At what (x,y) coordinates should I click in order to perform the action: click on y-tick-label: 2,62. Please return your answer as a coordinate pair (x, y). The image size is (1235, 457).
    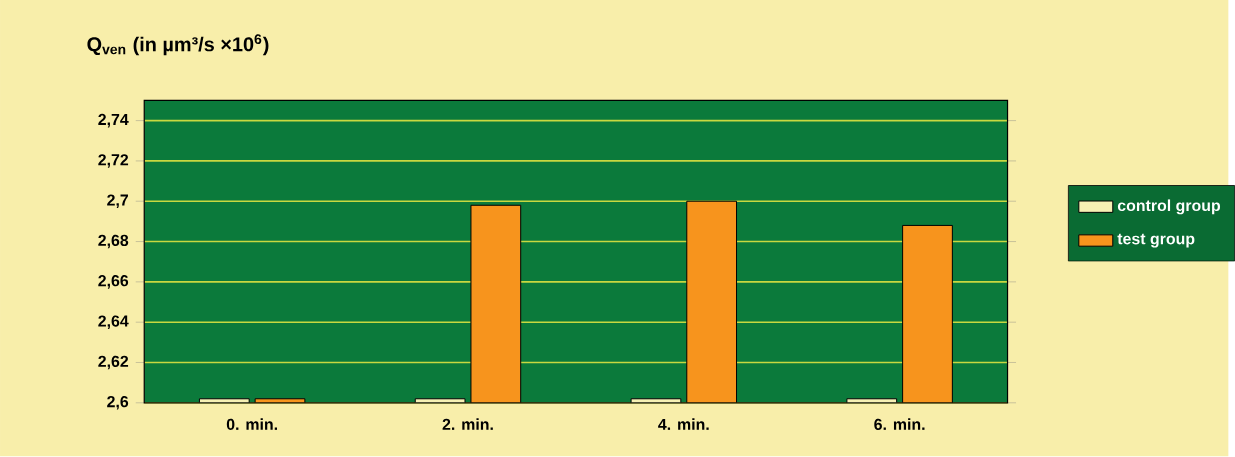
    Looking at the image, I should click on (113, 362).